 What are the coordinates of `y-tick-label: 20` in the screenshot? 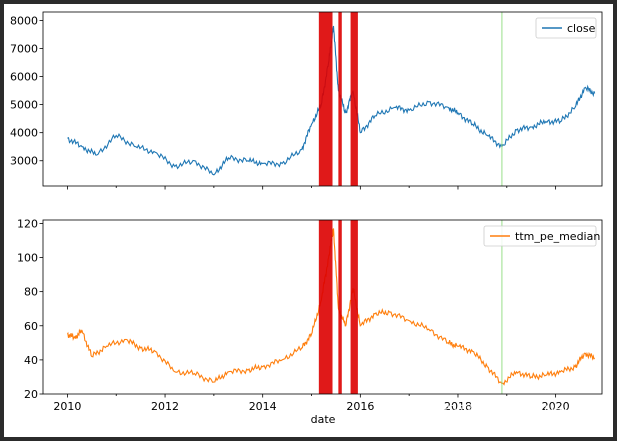 It's located at (31, 394).